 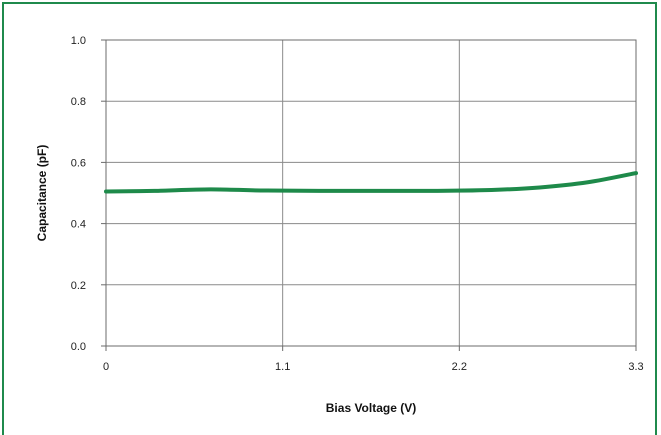 I want to click on x-tick-labels: 0 1.1 2.2 3.3, so click(x=373, y=367).